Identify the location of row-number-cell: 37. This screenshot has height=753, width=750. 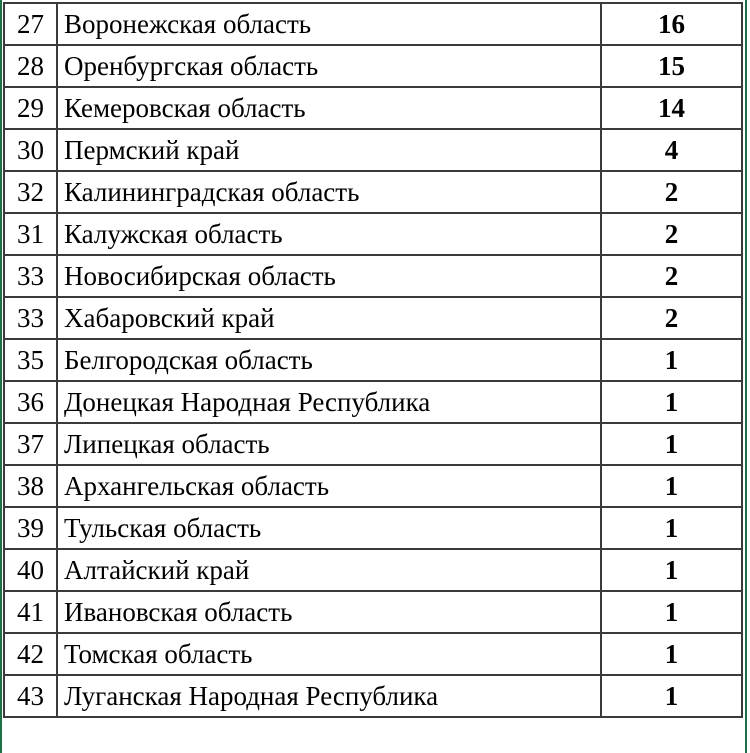
(30, 444).